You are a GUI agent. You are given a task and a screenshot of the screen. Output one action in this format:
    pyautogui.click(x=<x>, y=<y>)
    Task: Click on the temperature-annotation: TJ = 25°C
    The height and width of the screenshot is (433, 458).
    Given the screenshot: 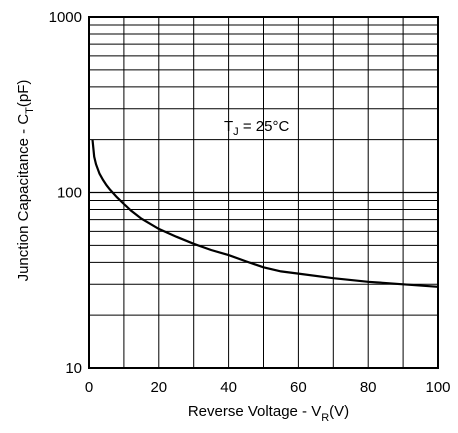 What is the action you would take?
    pyautogui.click(x=256, y=128)
    